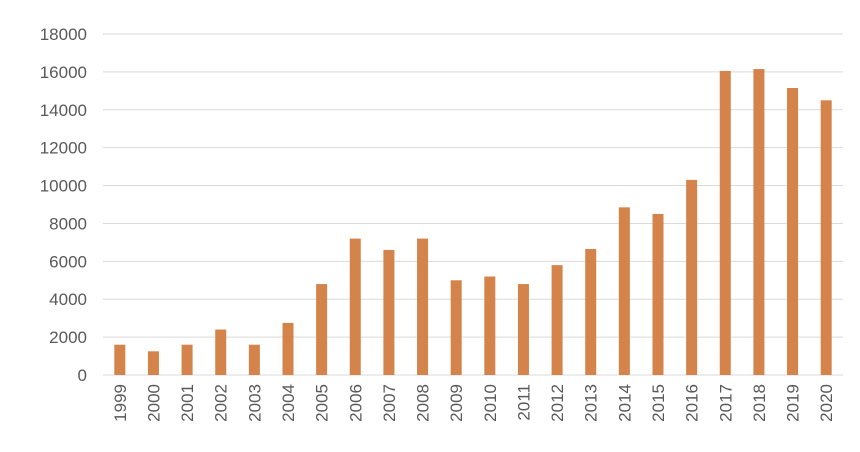  Describe the element at coordinates (759, 403) in the screenshot. I see `x-tick-label: 2018` at that location.